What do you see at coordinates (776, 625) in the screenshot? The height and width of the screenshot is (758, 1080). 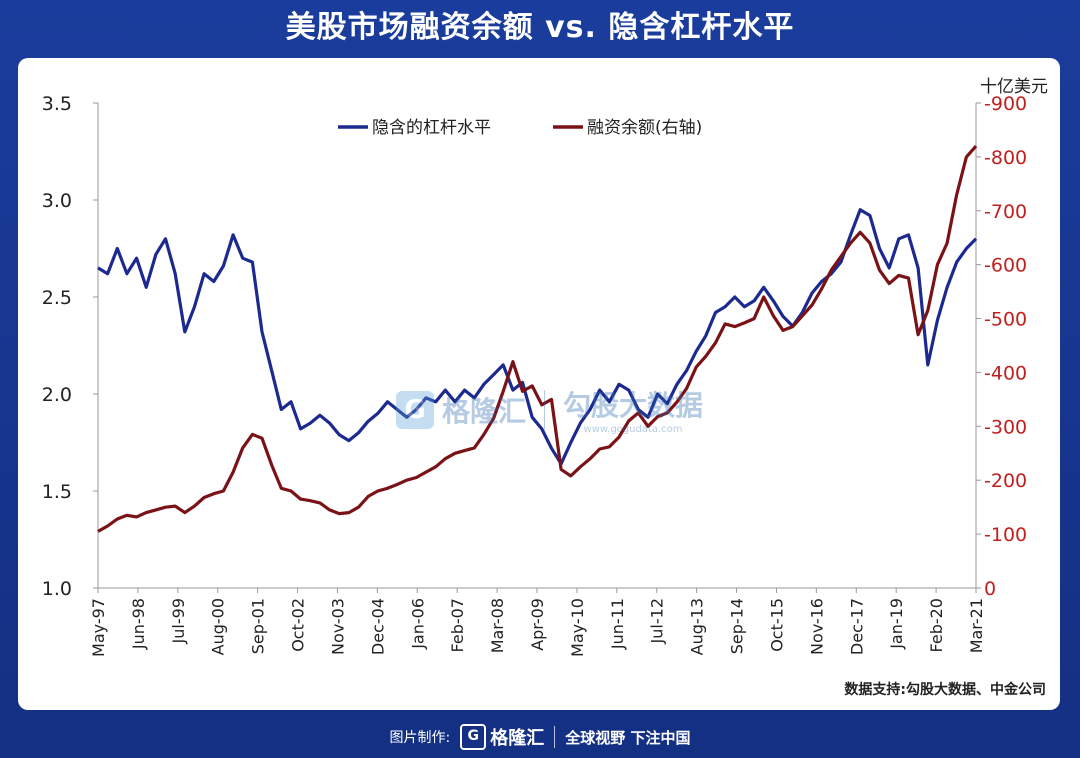 I see `x-tick-label: Oct-15` at bounding box center [776, 625].